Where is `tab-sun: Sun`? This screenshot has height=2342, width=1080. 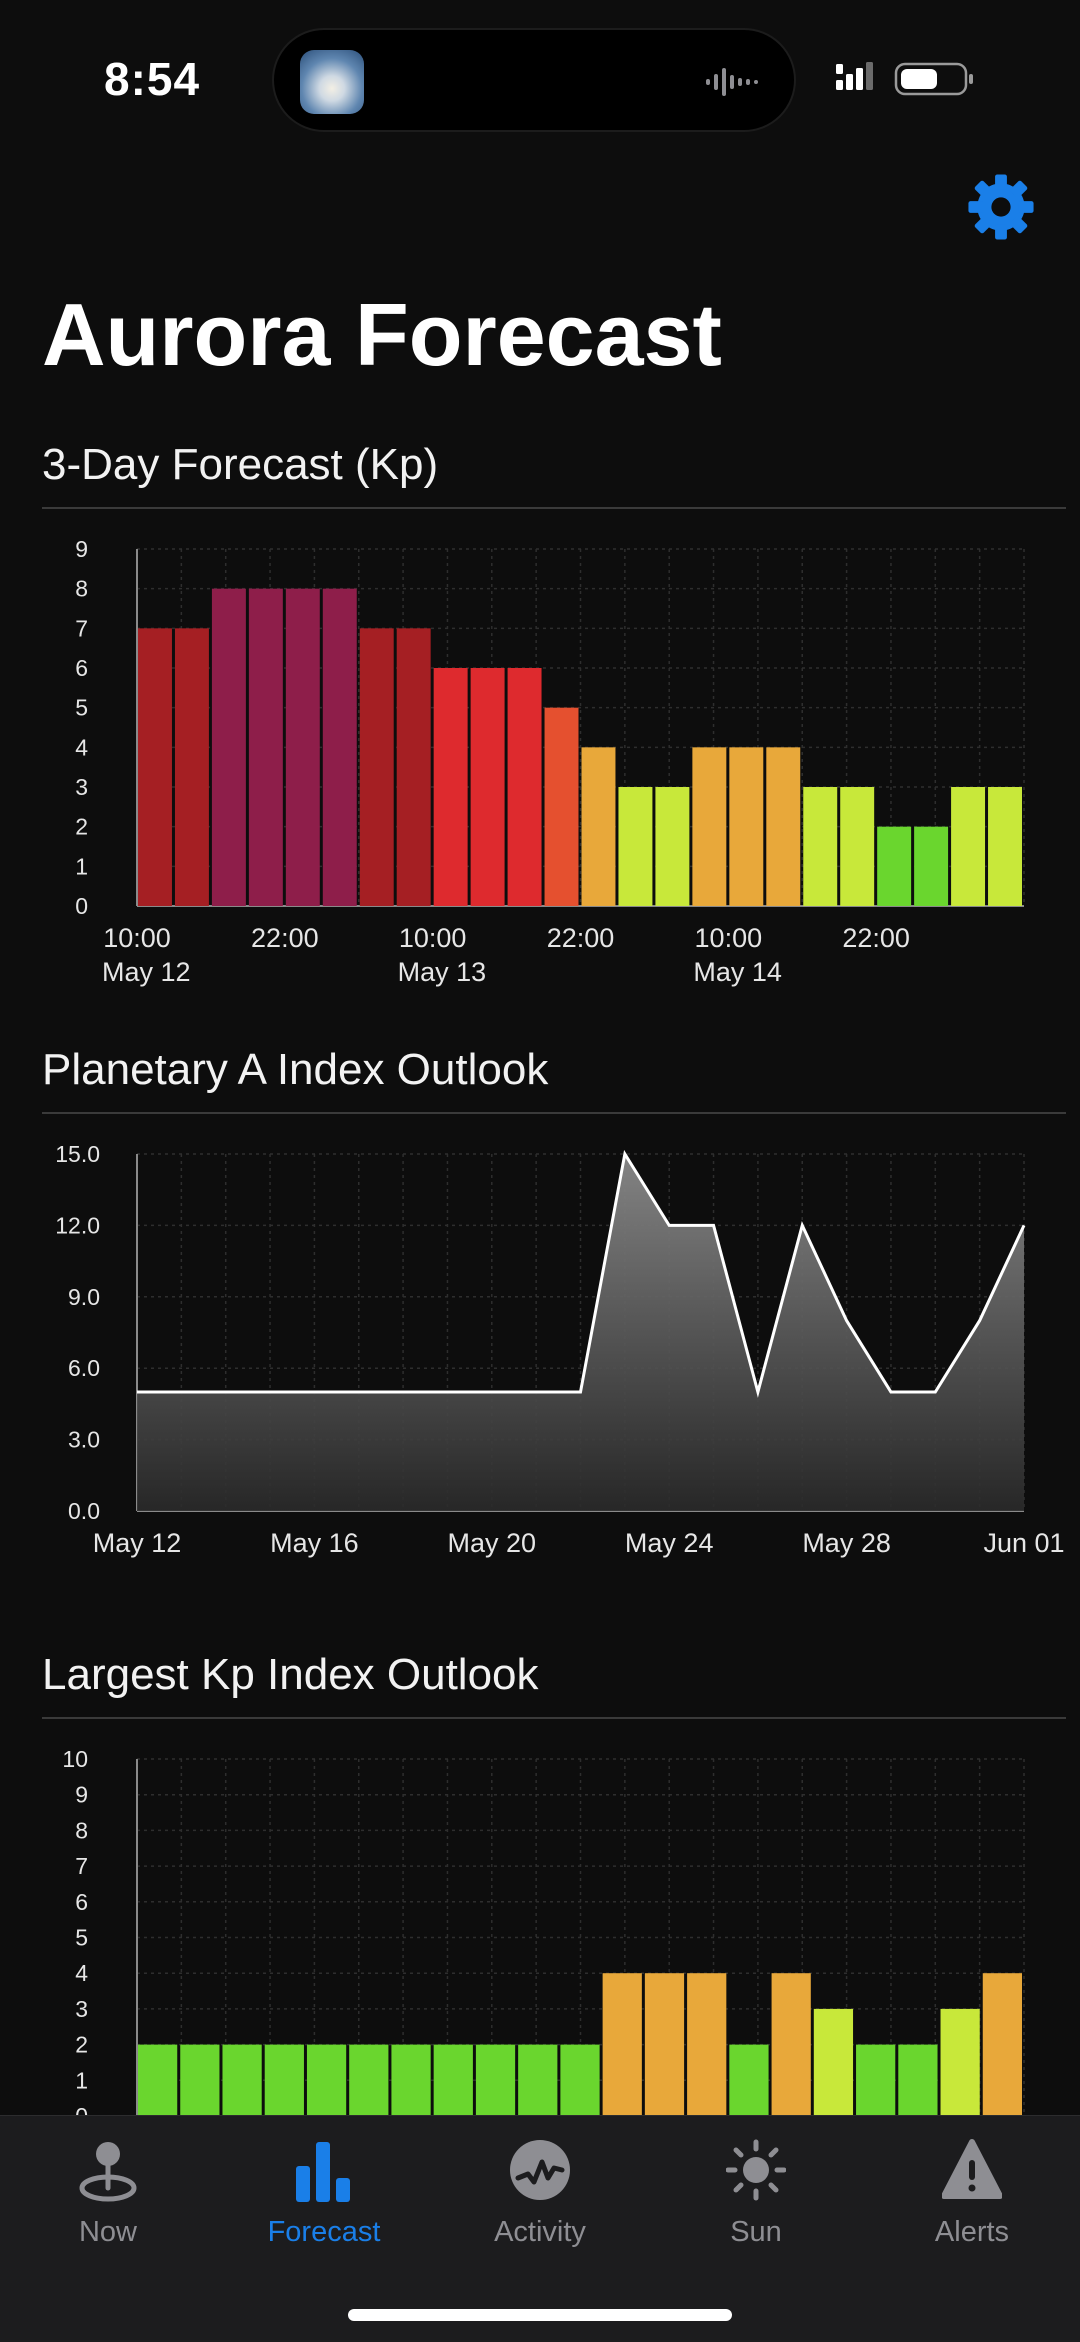 tab-sun: Sun is located at coordinates (756, 2191).